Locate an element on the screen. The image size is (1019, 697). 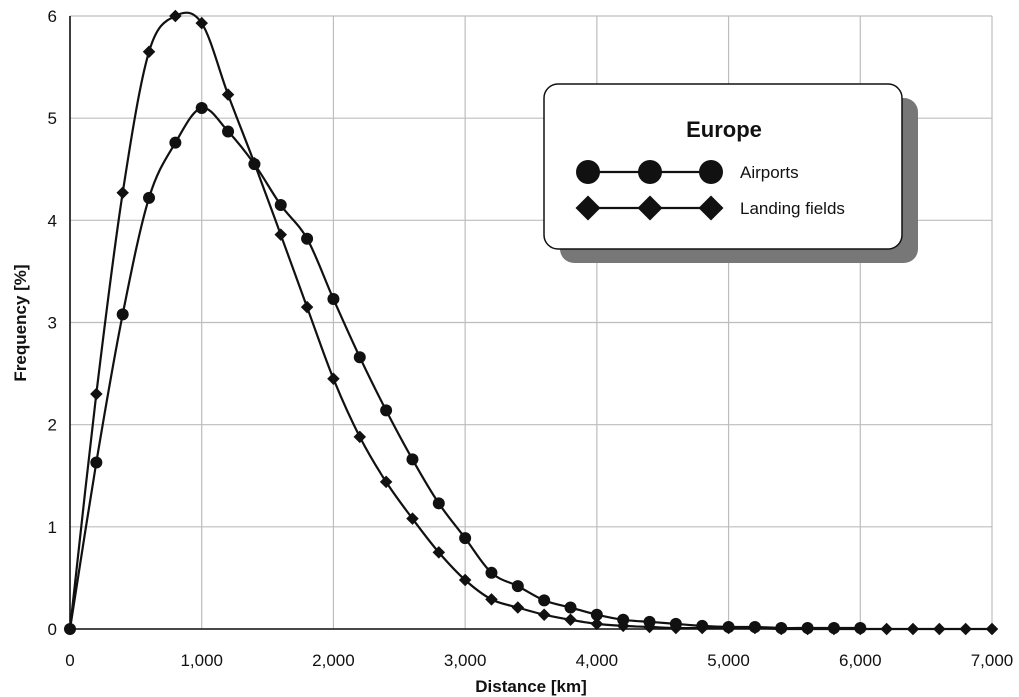
x-tick-label: 3,000 is located at coordinates (465, 660).